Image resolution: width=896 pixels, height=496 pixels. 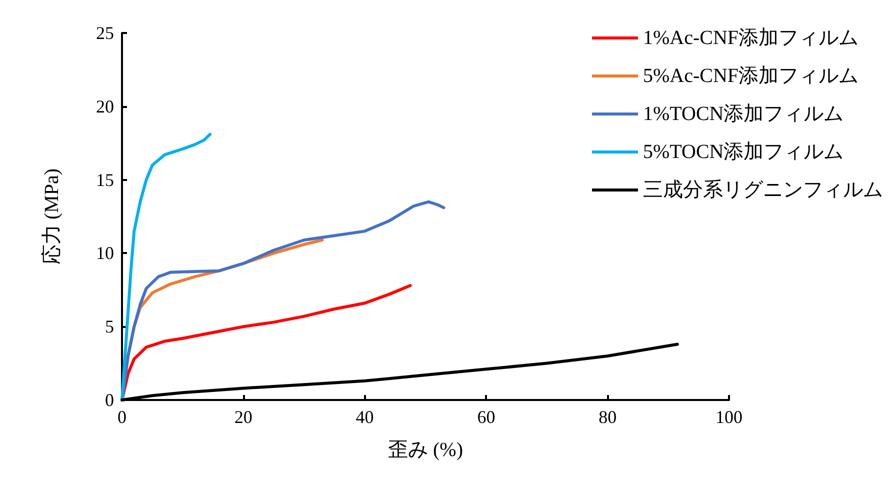 I want to click on line-series, so click(x=166, y=267).